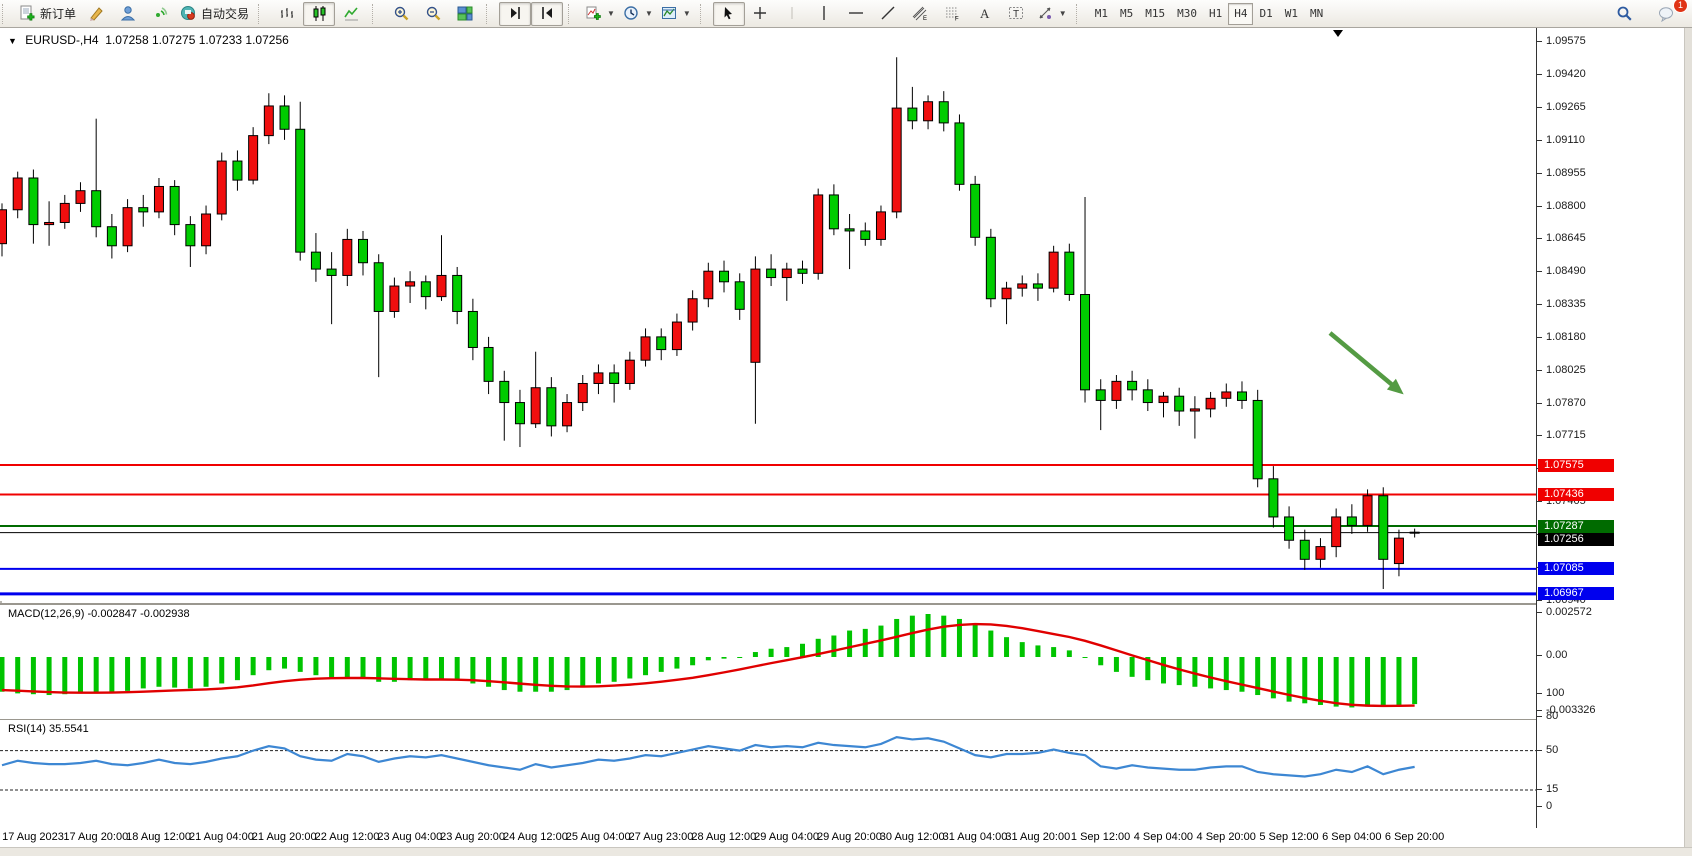 Image resolution: width=1692 pixels, height=856 pixels. I want to click on trendline-button, so click(889, 14).